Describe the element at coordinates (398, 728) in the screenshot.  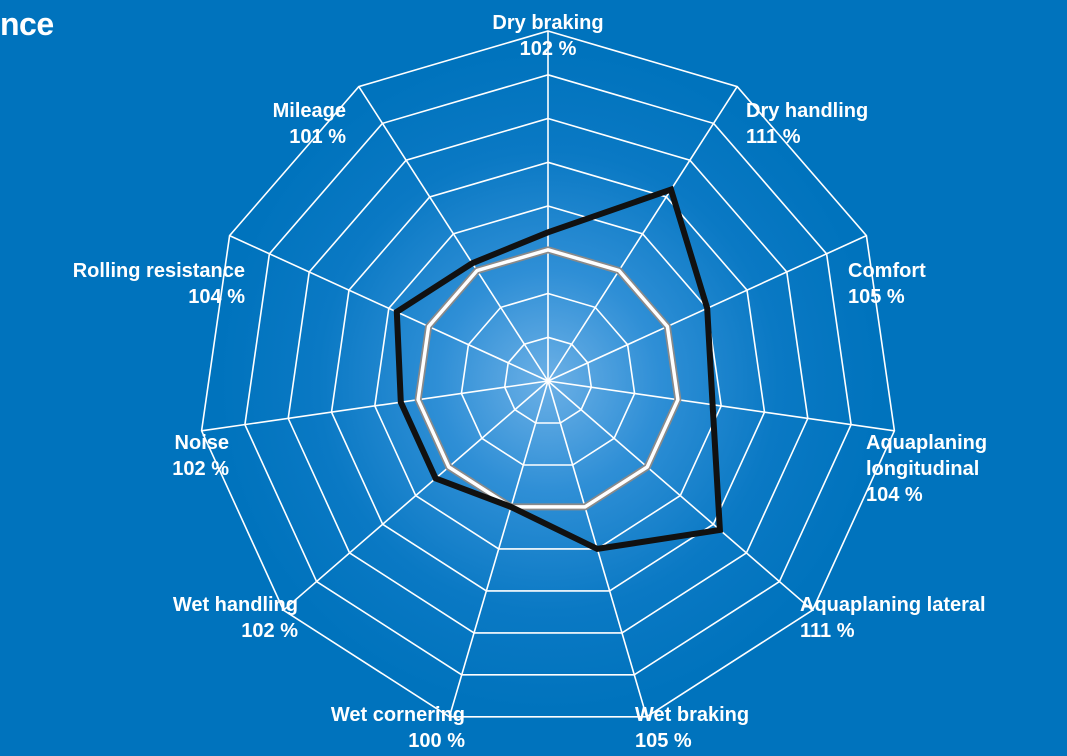
I see `axis-label: Wet cornering 100 %` at that location.